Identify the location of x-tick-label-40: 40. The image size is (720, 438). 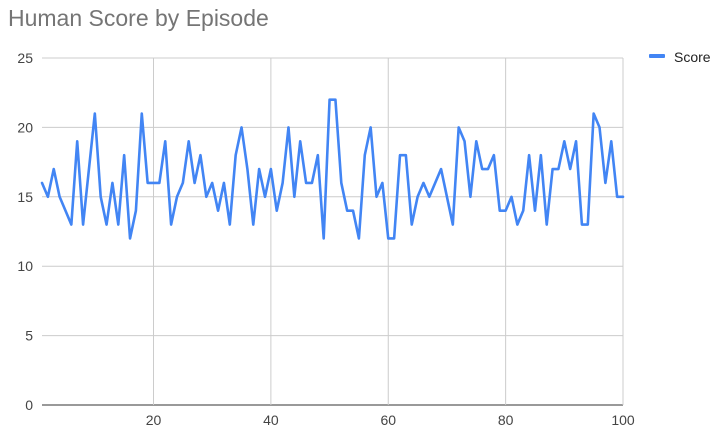
(271, 420).